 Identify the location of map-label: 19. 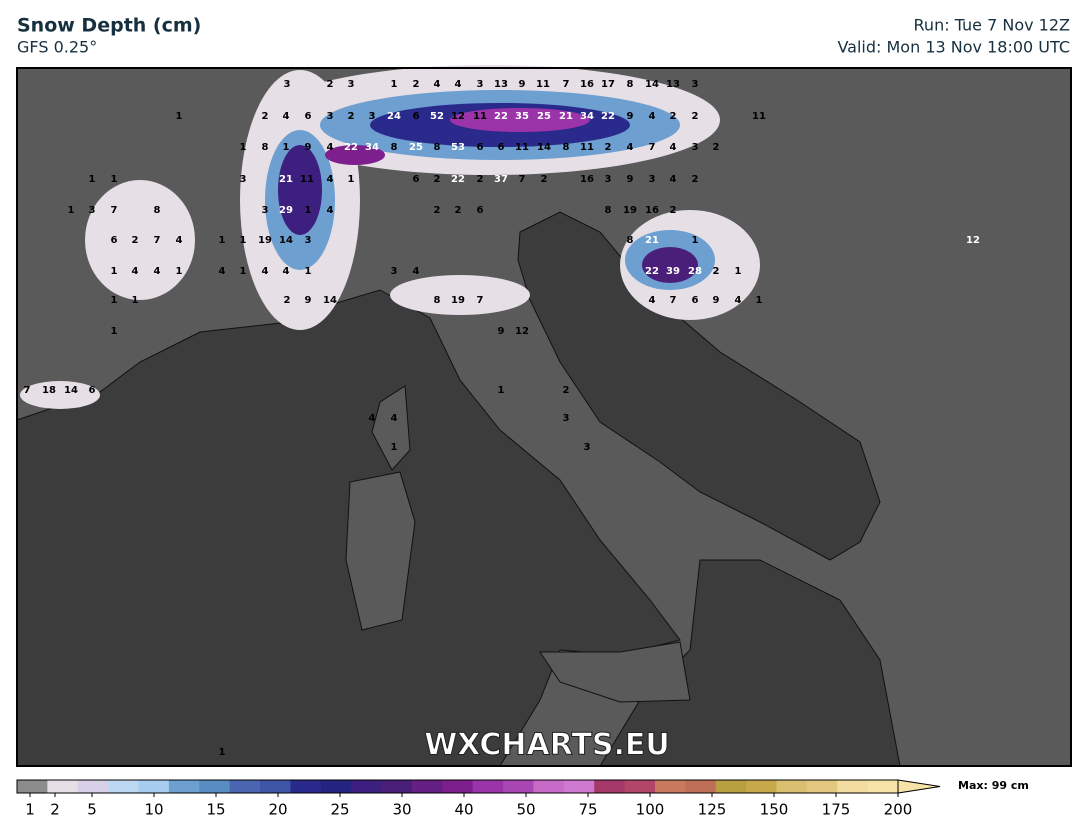
(630, 210).